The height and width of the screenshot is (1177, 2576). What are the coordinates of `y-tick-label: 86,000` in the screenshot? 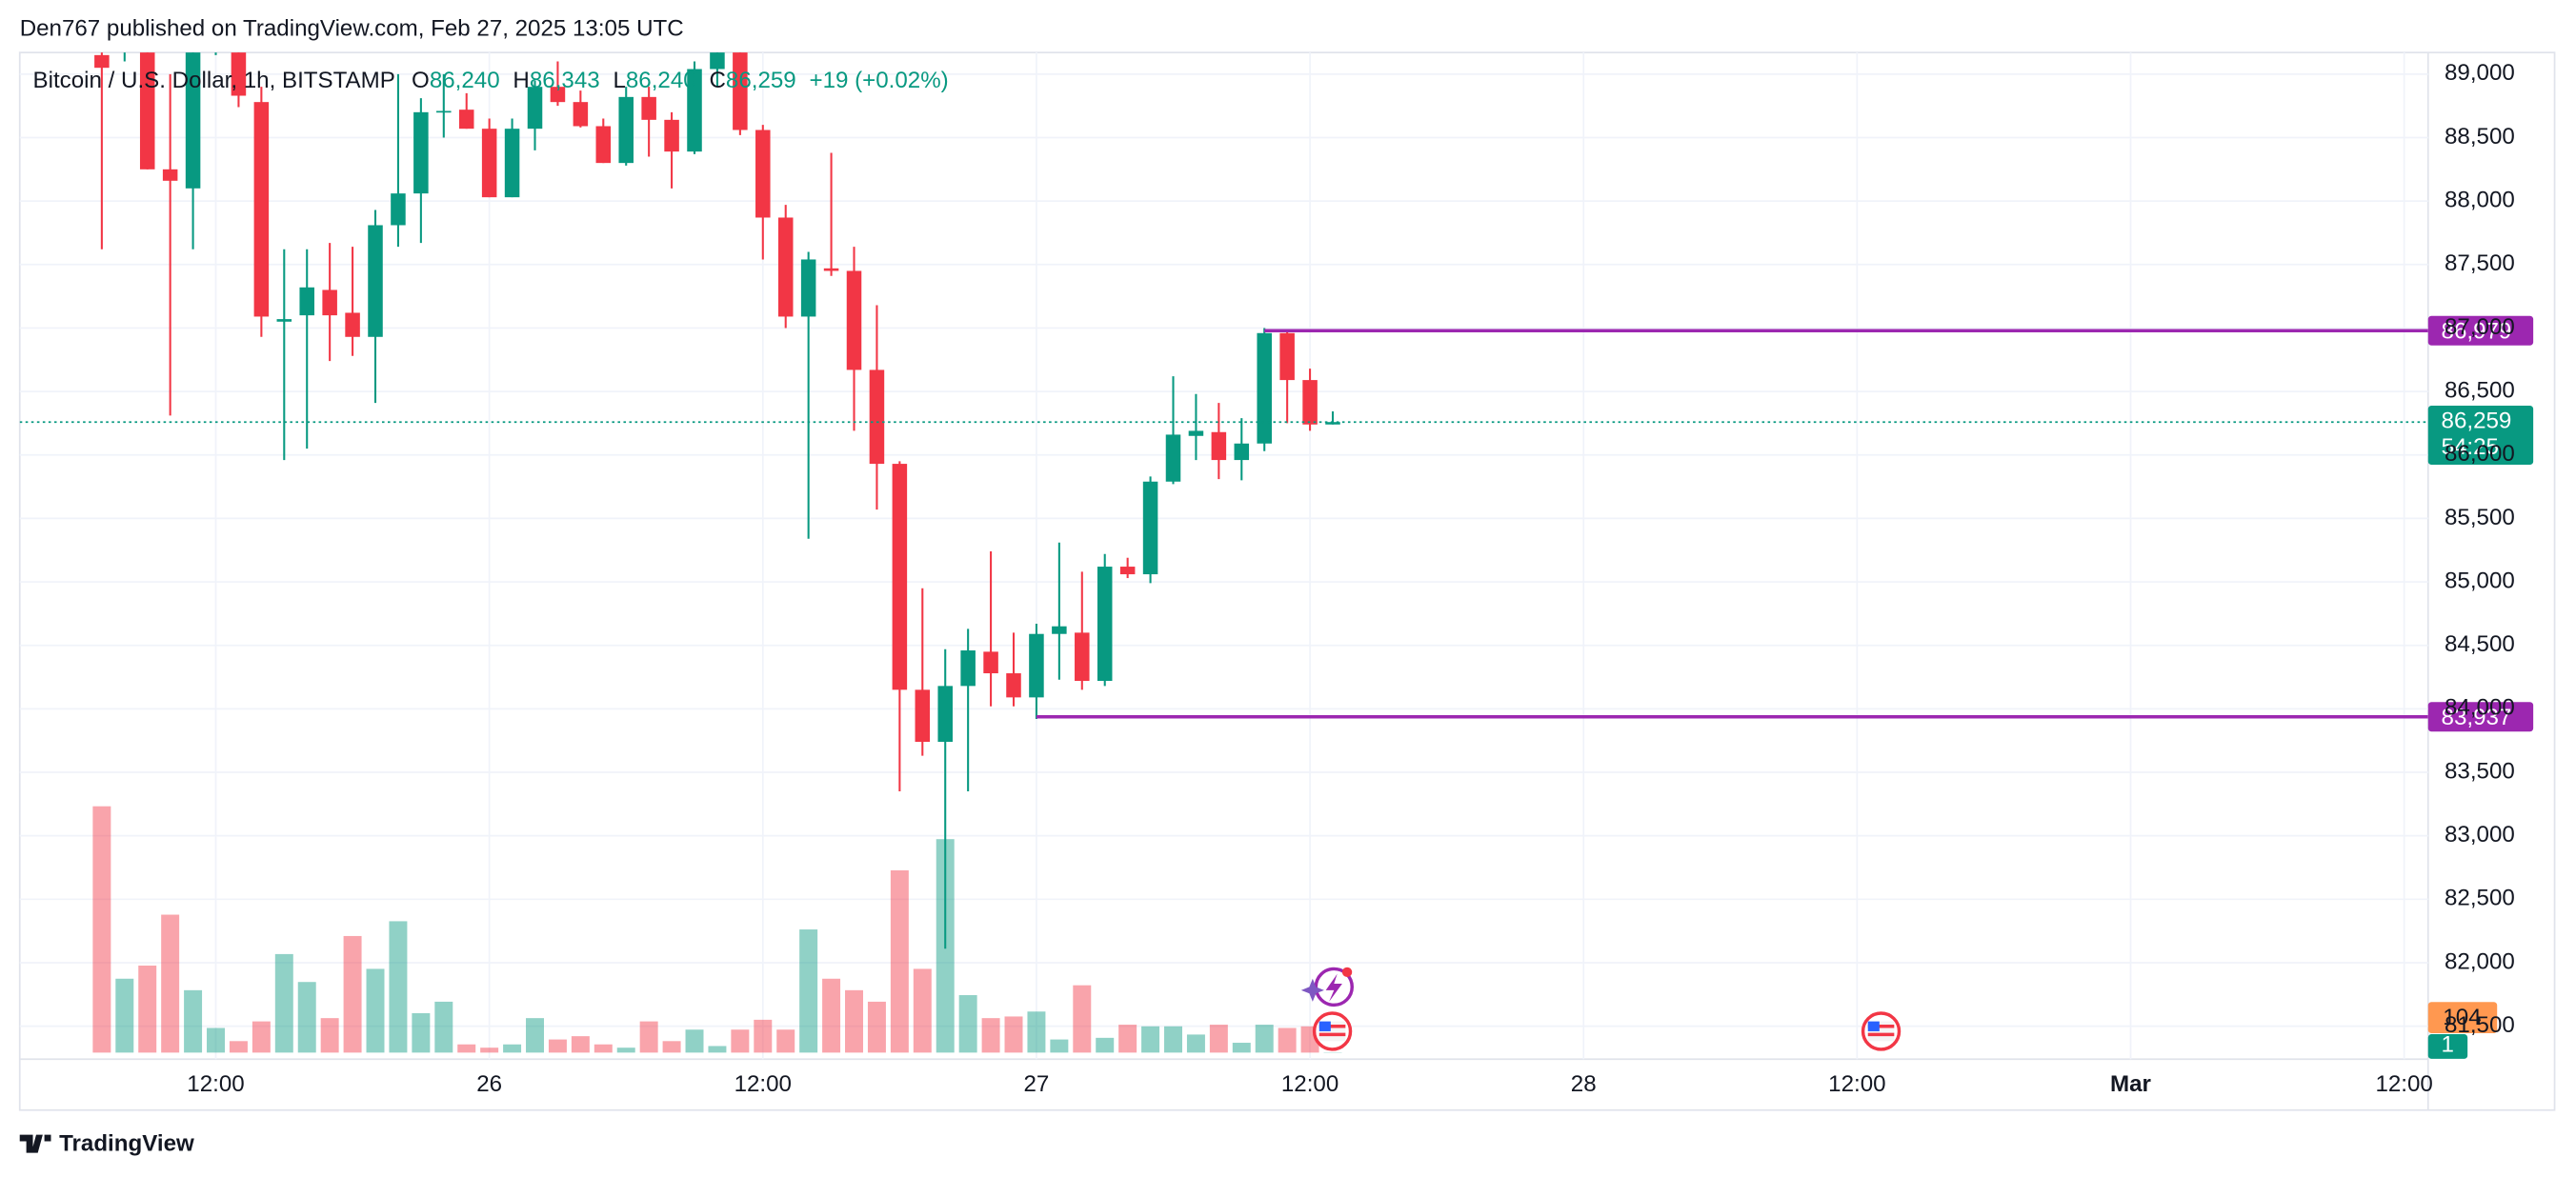 It's located at (2480, 454).